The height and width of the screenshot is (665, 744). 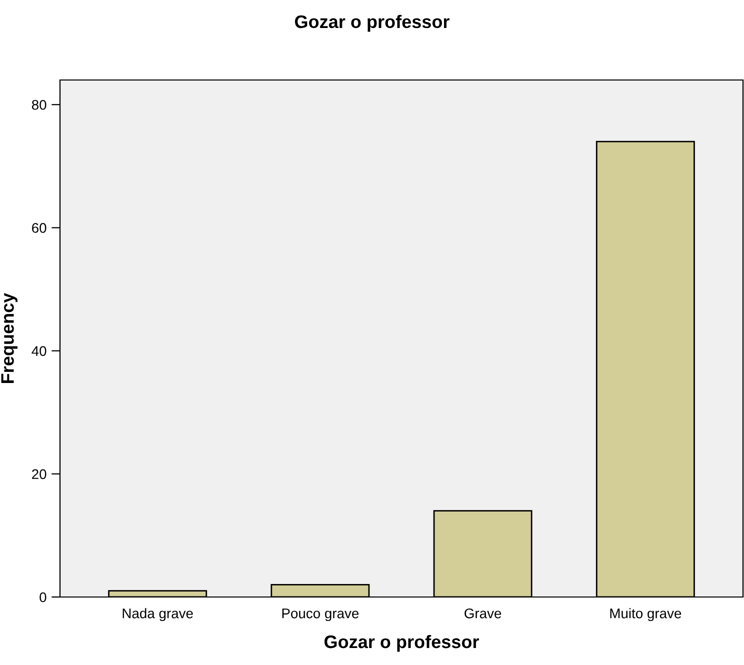 What do you see at coordinates (646, 615) in the screenshot?
I see `x-tick-label: Muito grave` at bounding box center [646, 615].